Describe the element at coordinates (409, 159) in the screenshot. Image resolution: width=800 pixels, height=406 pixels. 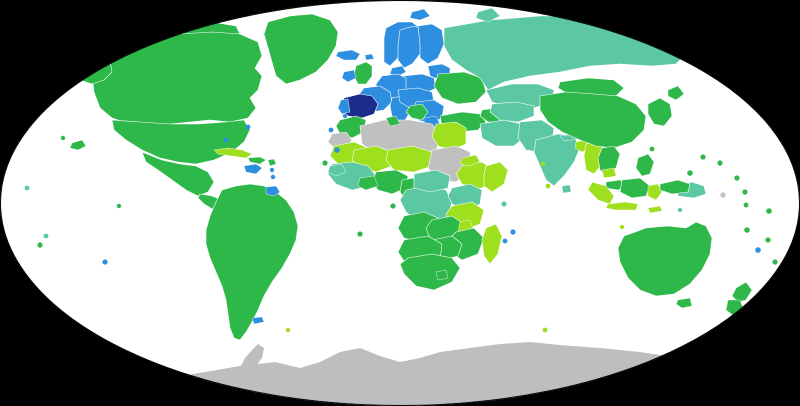
I see `region-niger-chad` at that location.